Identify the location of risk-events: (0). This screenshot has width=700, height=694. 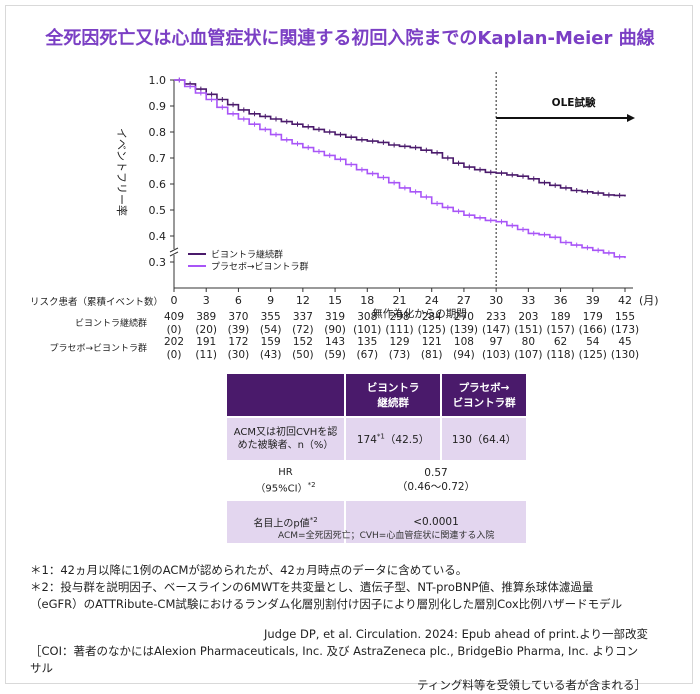
(174, 355).